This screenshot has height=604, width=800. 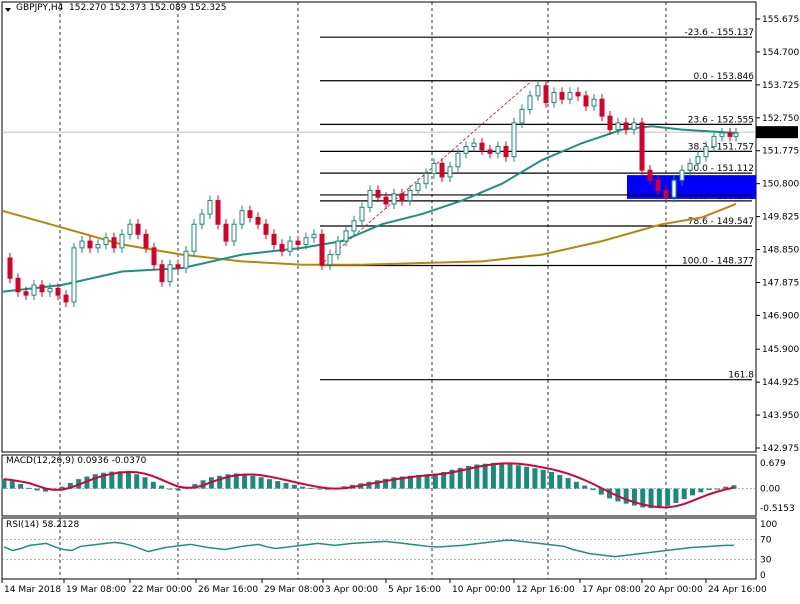 What do you see at coordinates (228, 590) in the screenshot?
I see `time-tick-label: 26 Mar 16:00` at bounding box center [228, 590].